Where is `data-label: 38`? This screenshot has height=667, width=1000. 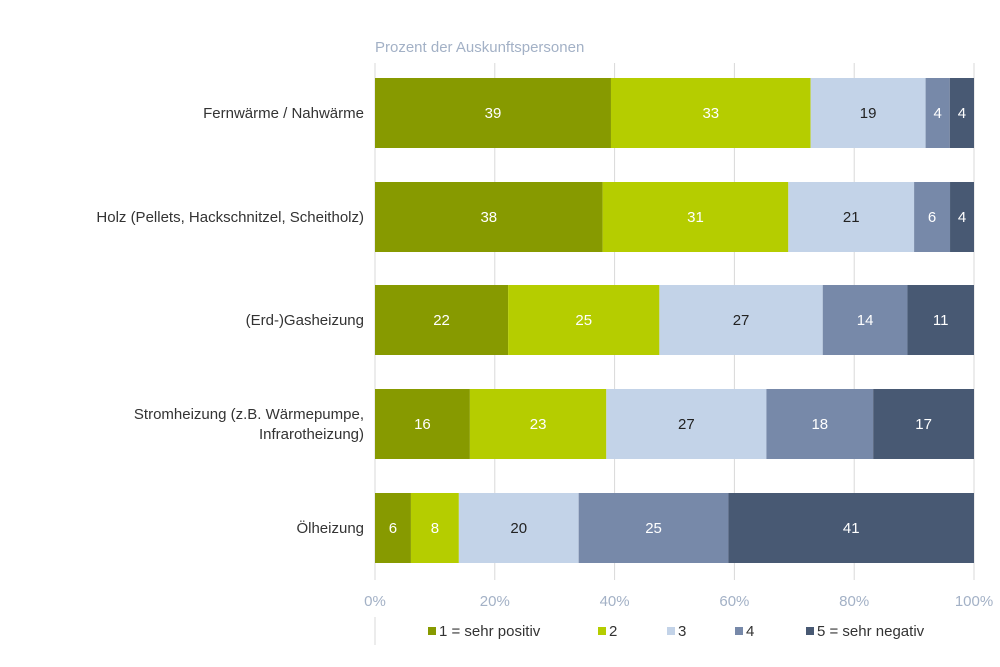
data-label: 38 is located at coordinates (488, 217).